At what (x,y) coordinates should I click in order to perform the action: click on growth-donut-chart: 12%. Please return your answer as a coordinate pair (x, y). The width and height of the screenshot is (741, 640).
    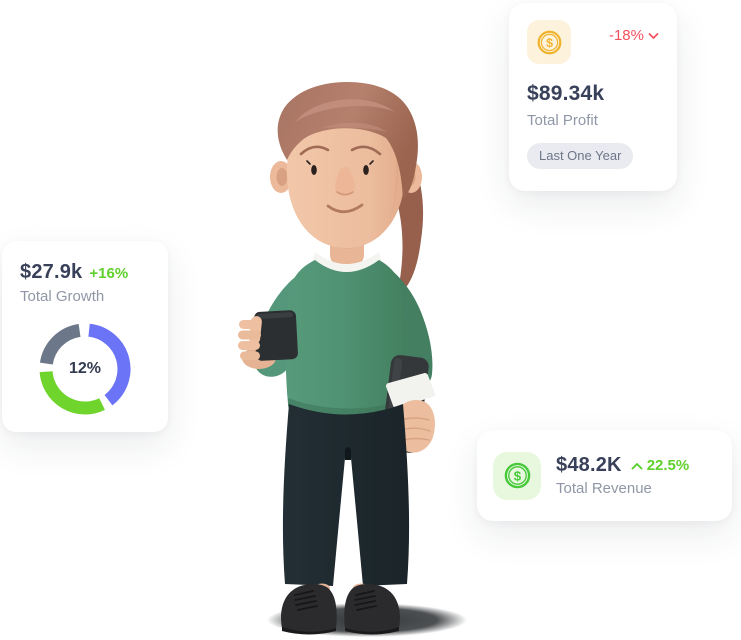
    Looking at the image, I should click on (85, 369).